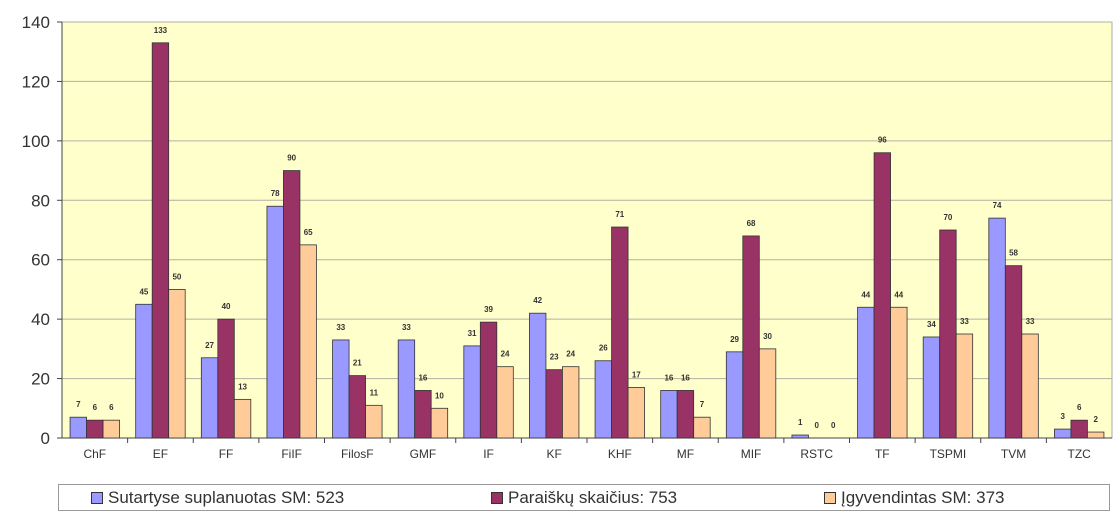  I want to click on x-tick-label: KF, so click(554, 454).